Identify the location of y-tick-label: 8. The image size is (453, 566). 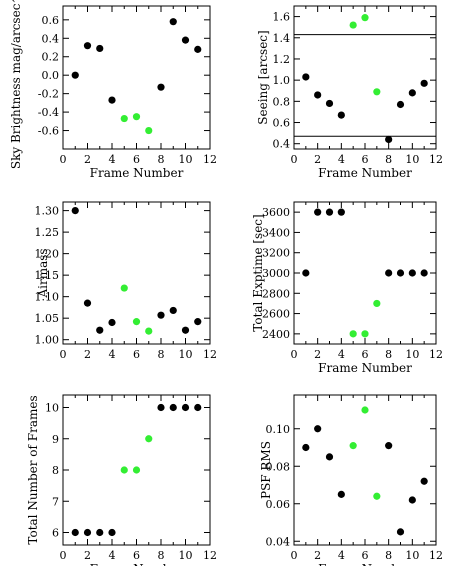
(55, 470).